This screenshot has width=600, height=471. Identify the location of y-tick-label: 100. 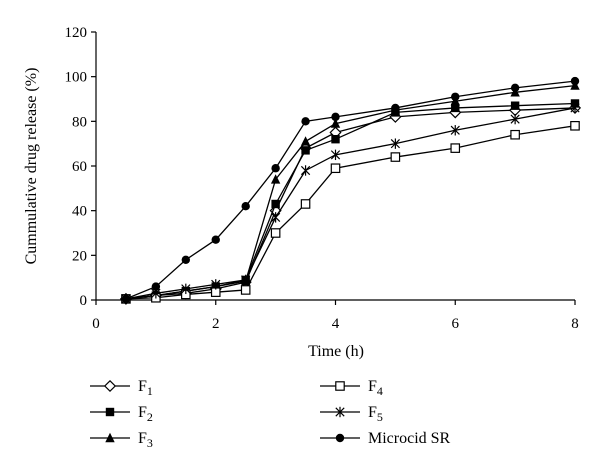
(76, 78).